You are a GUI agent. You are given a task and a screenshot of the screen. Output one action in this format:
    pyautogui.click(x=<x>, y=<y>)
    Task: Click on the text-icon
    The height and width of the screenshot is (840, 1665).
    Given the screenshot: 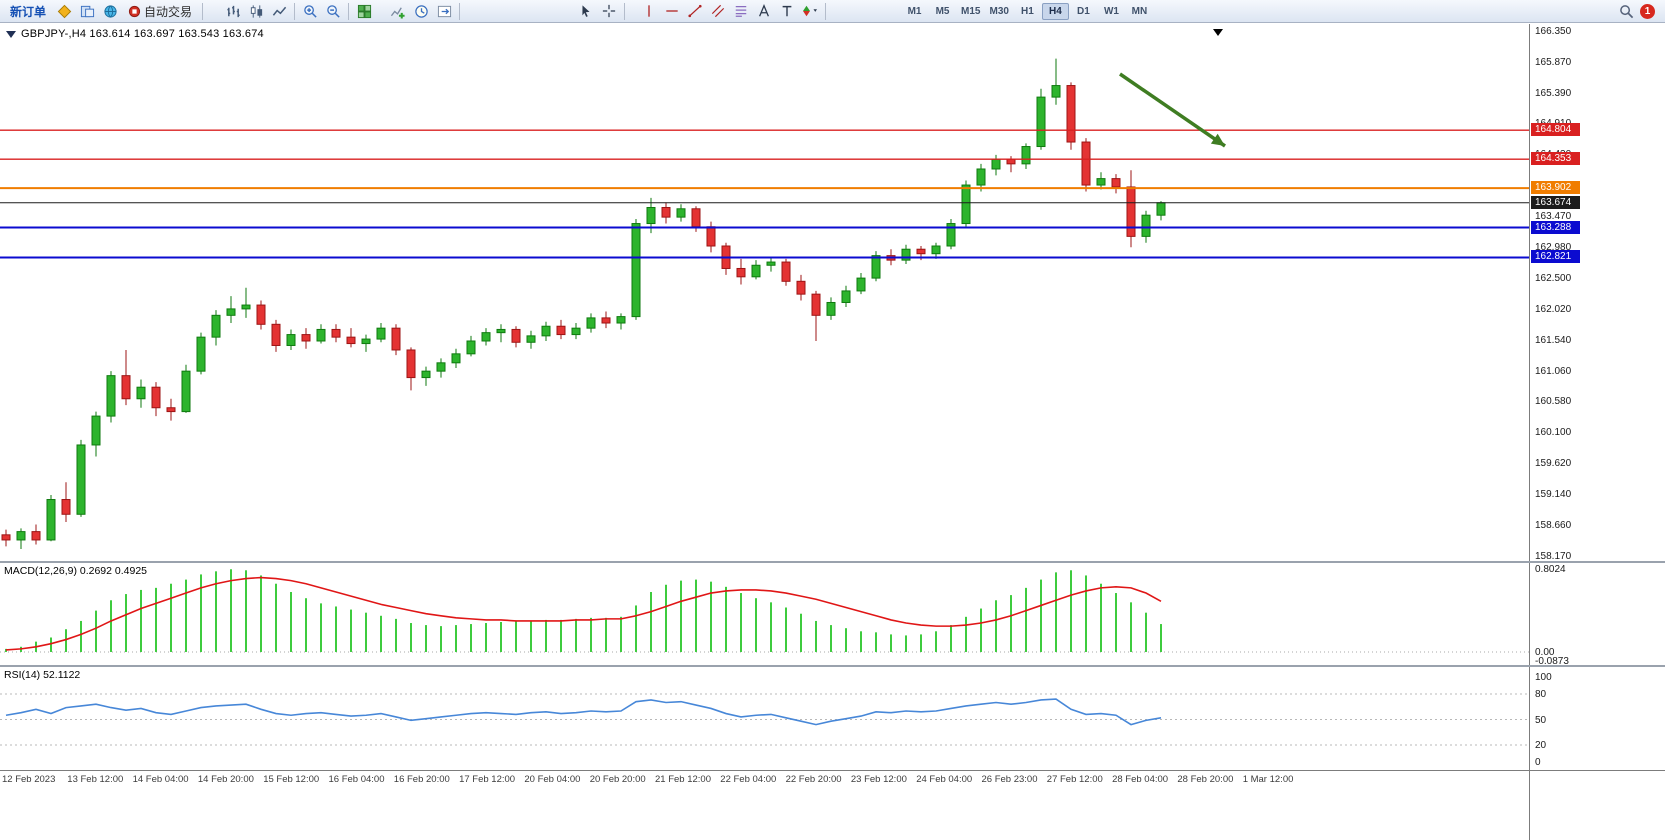 What is the action you would take?
    pyautogui.click(x=764, y=11)
    